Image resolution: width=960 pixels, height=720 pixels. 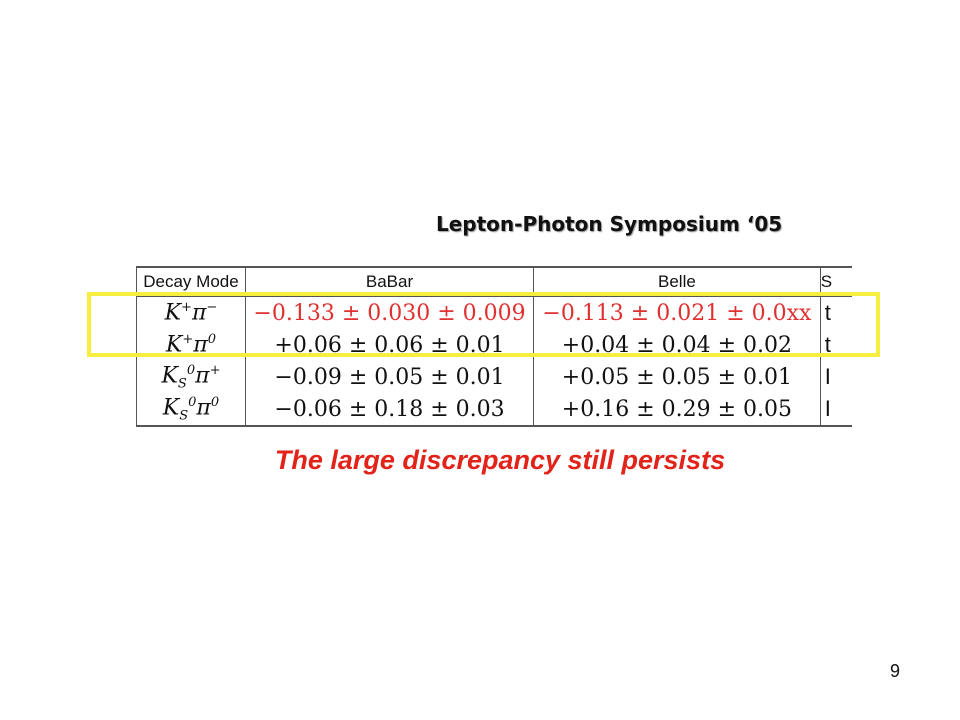 I want to click on decay-mode-pion-charge: +, so click(x=215, y=370).